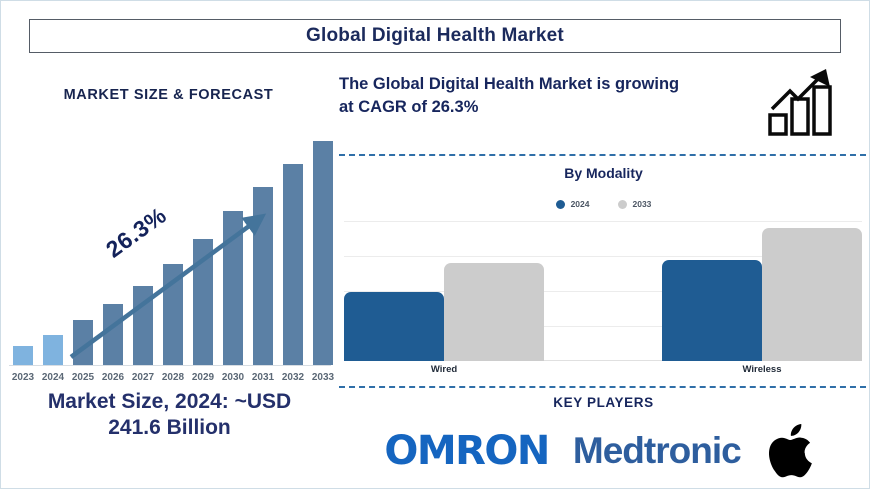 The width and height of the screenshot is (870, 489). What do you see at coordinates (169, 401) in the screenshot?
I see `market-size-line-1: Market Size, 2024: ~USD` at bounding box center [169, 401].